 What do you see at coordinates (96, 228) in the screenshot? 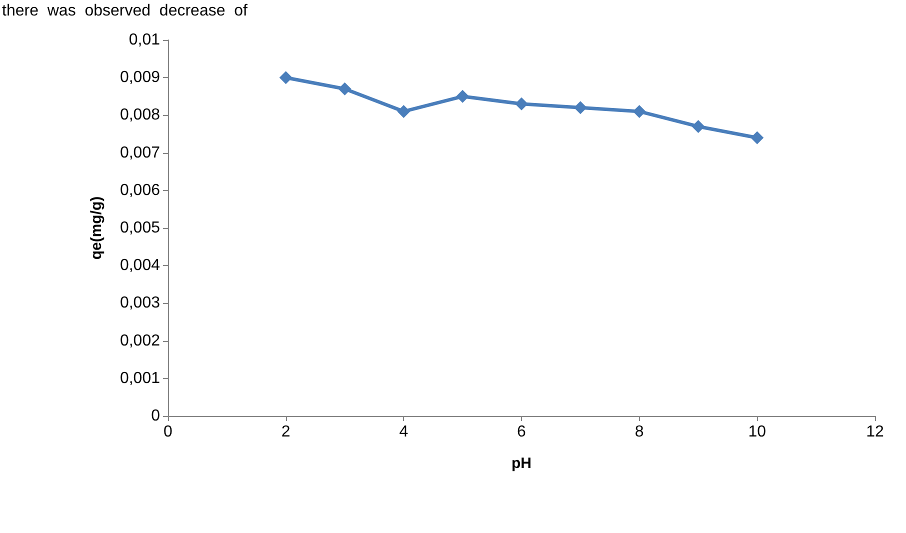
I see `y-axis-title: qe(mg/g)` at bounding box center [96, 228].